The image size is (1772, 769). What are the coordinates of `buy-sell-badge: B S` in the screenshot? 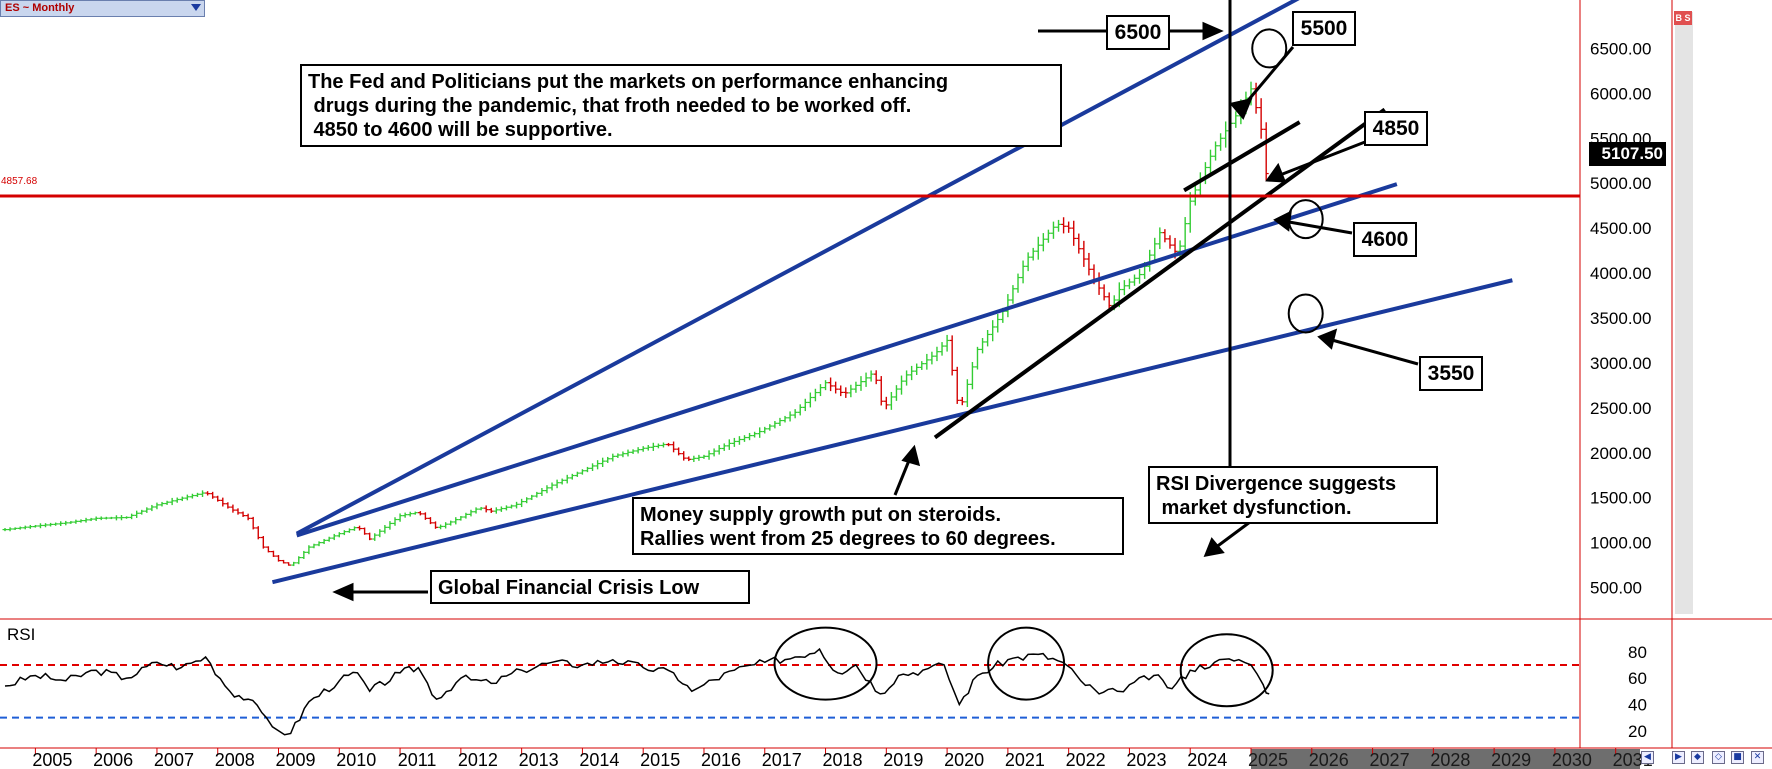 It's located at (1683, 18).